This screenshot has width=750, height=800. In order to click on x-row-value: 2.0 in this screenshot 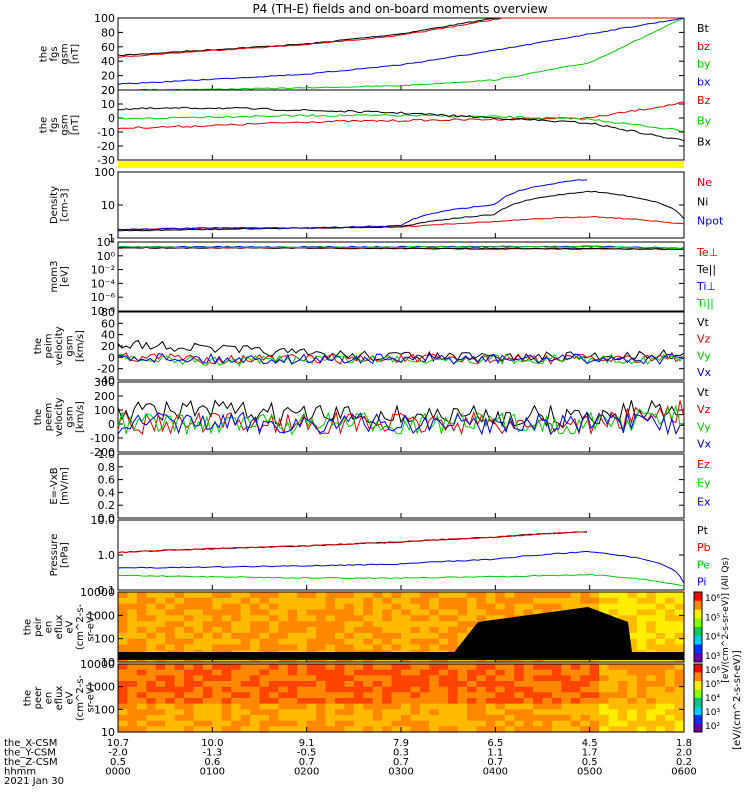, I will do `click(684, 753)`.